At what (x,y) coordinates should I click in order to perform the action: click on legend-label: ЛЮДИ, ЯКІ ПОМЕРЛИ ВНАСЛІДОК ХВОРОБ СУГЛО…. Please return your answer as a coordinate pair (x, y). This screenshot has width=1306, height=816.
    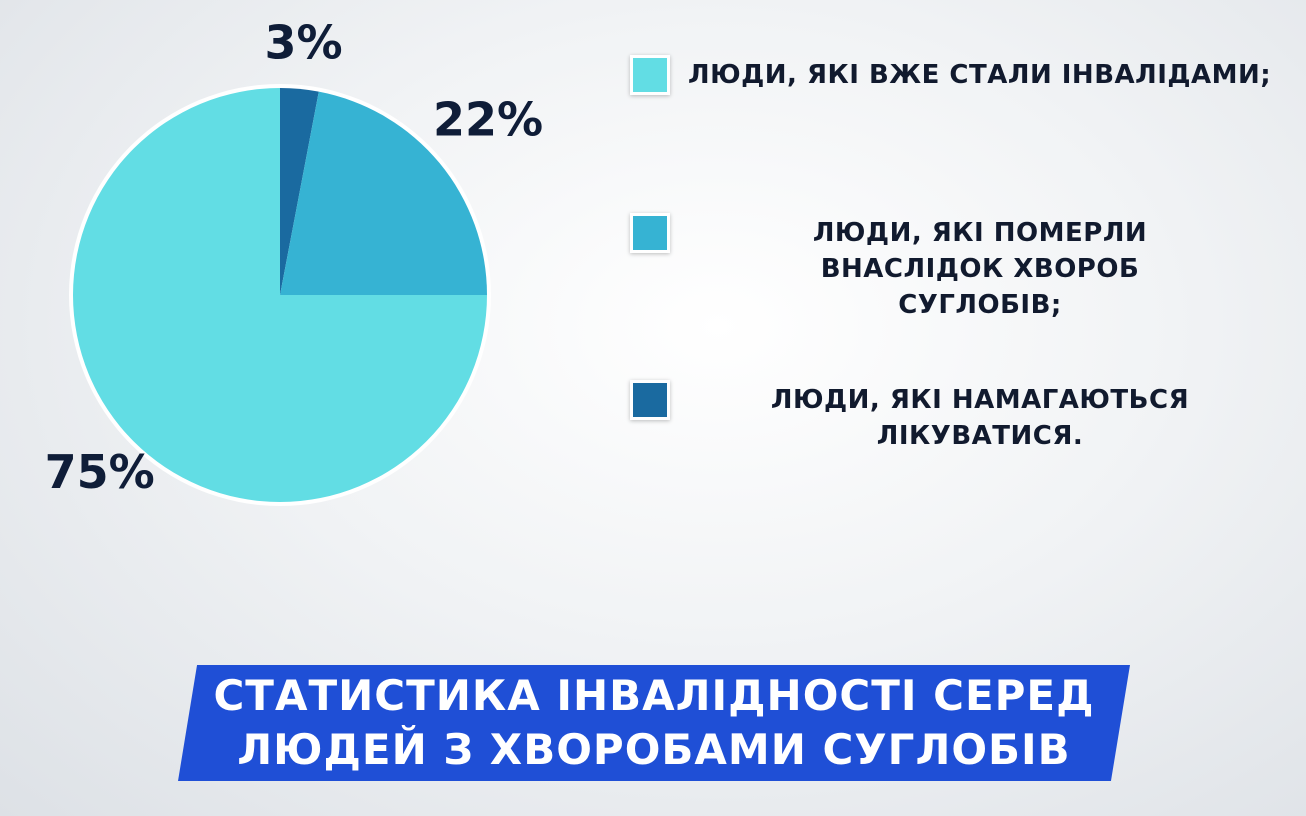
    Looking at the image, I should click on (980, 269).